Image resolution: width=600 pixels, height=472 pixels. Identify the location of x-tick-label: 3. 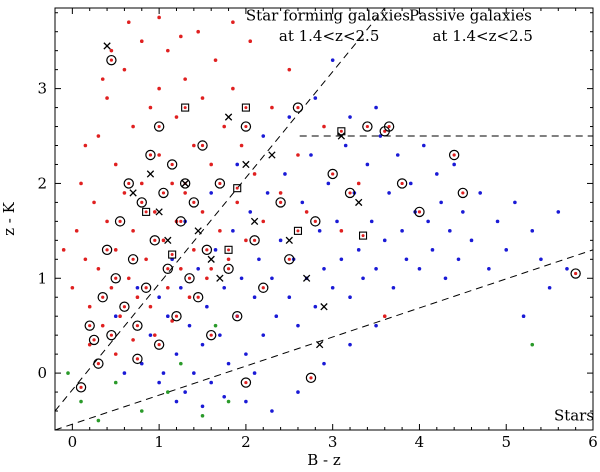
(333, 442).